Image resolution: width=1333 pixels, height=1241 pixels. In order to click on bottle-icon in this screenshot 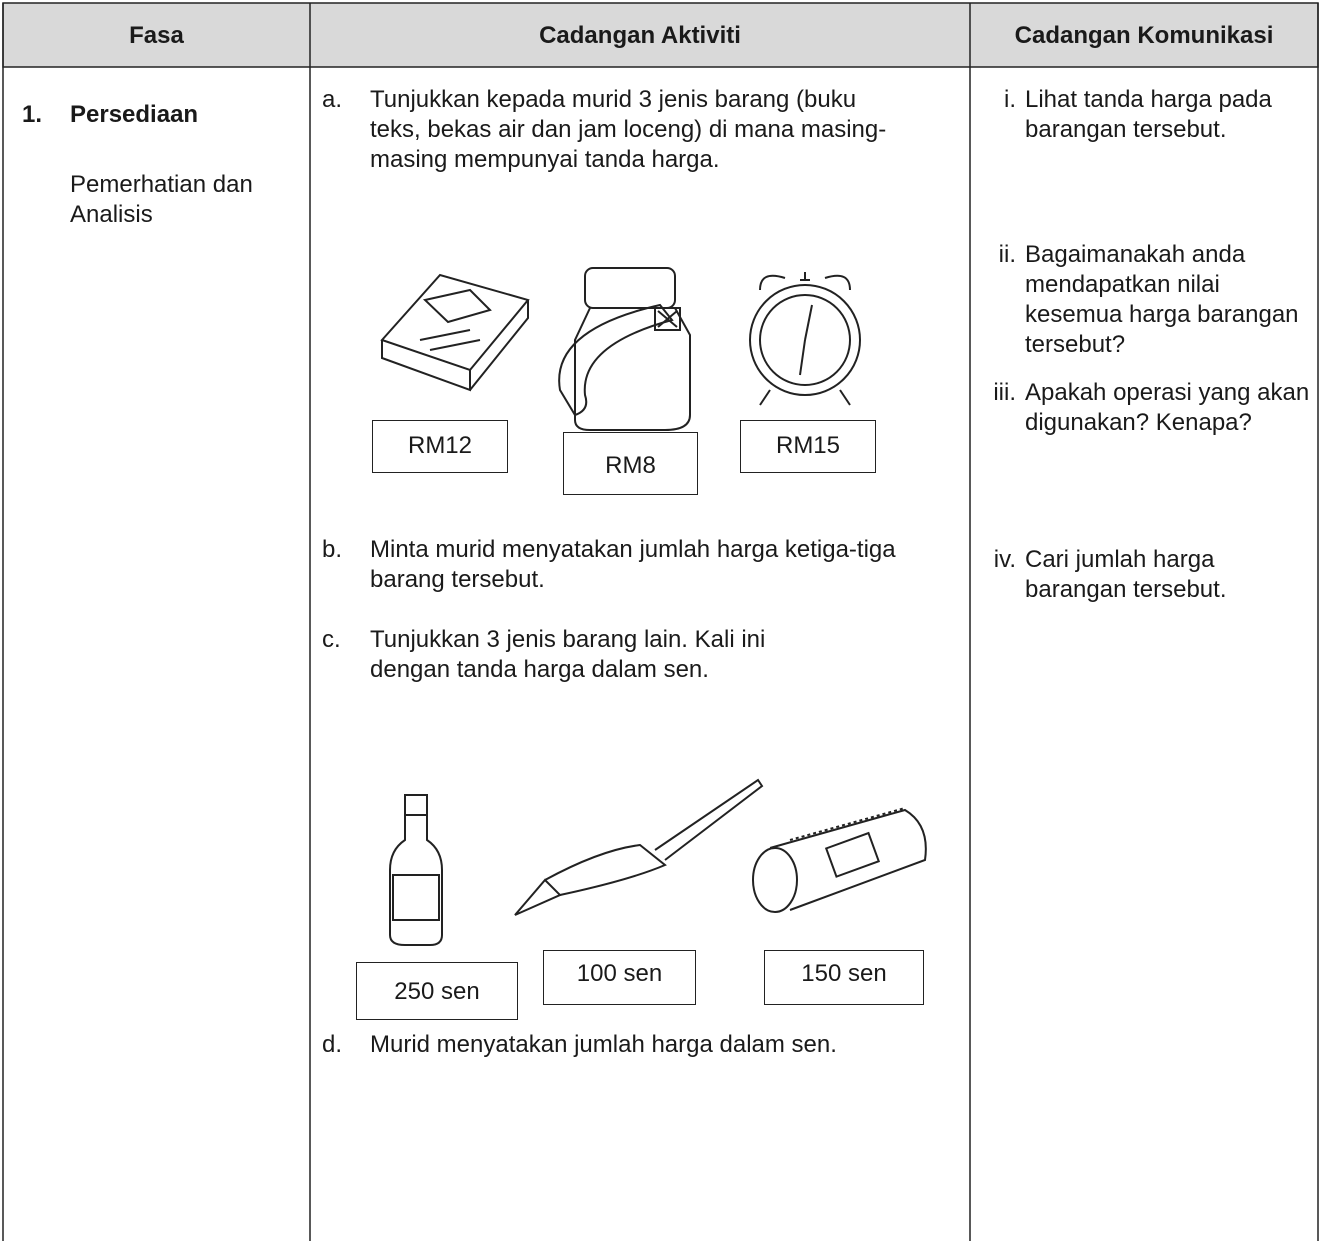, I will do `click(624, 349)`.